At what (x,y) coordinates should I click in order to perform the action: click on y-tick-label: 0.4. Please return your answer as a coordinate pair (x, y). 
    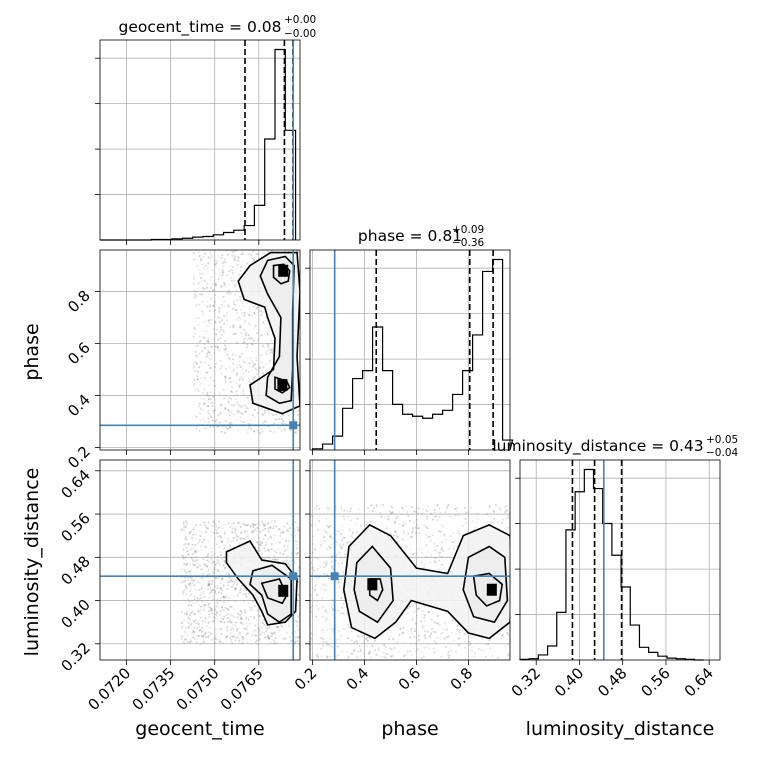
    Looking at the image, I should click on (79, 406).